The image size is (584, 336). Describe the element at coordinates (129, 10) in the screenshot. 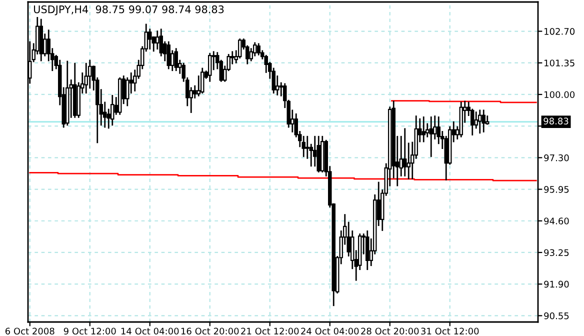

I see `chart-title: USDJPY,H4 98.75 99.07 98.74 98.83` at that location.